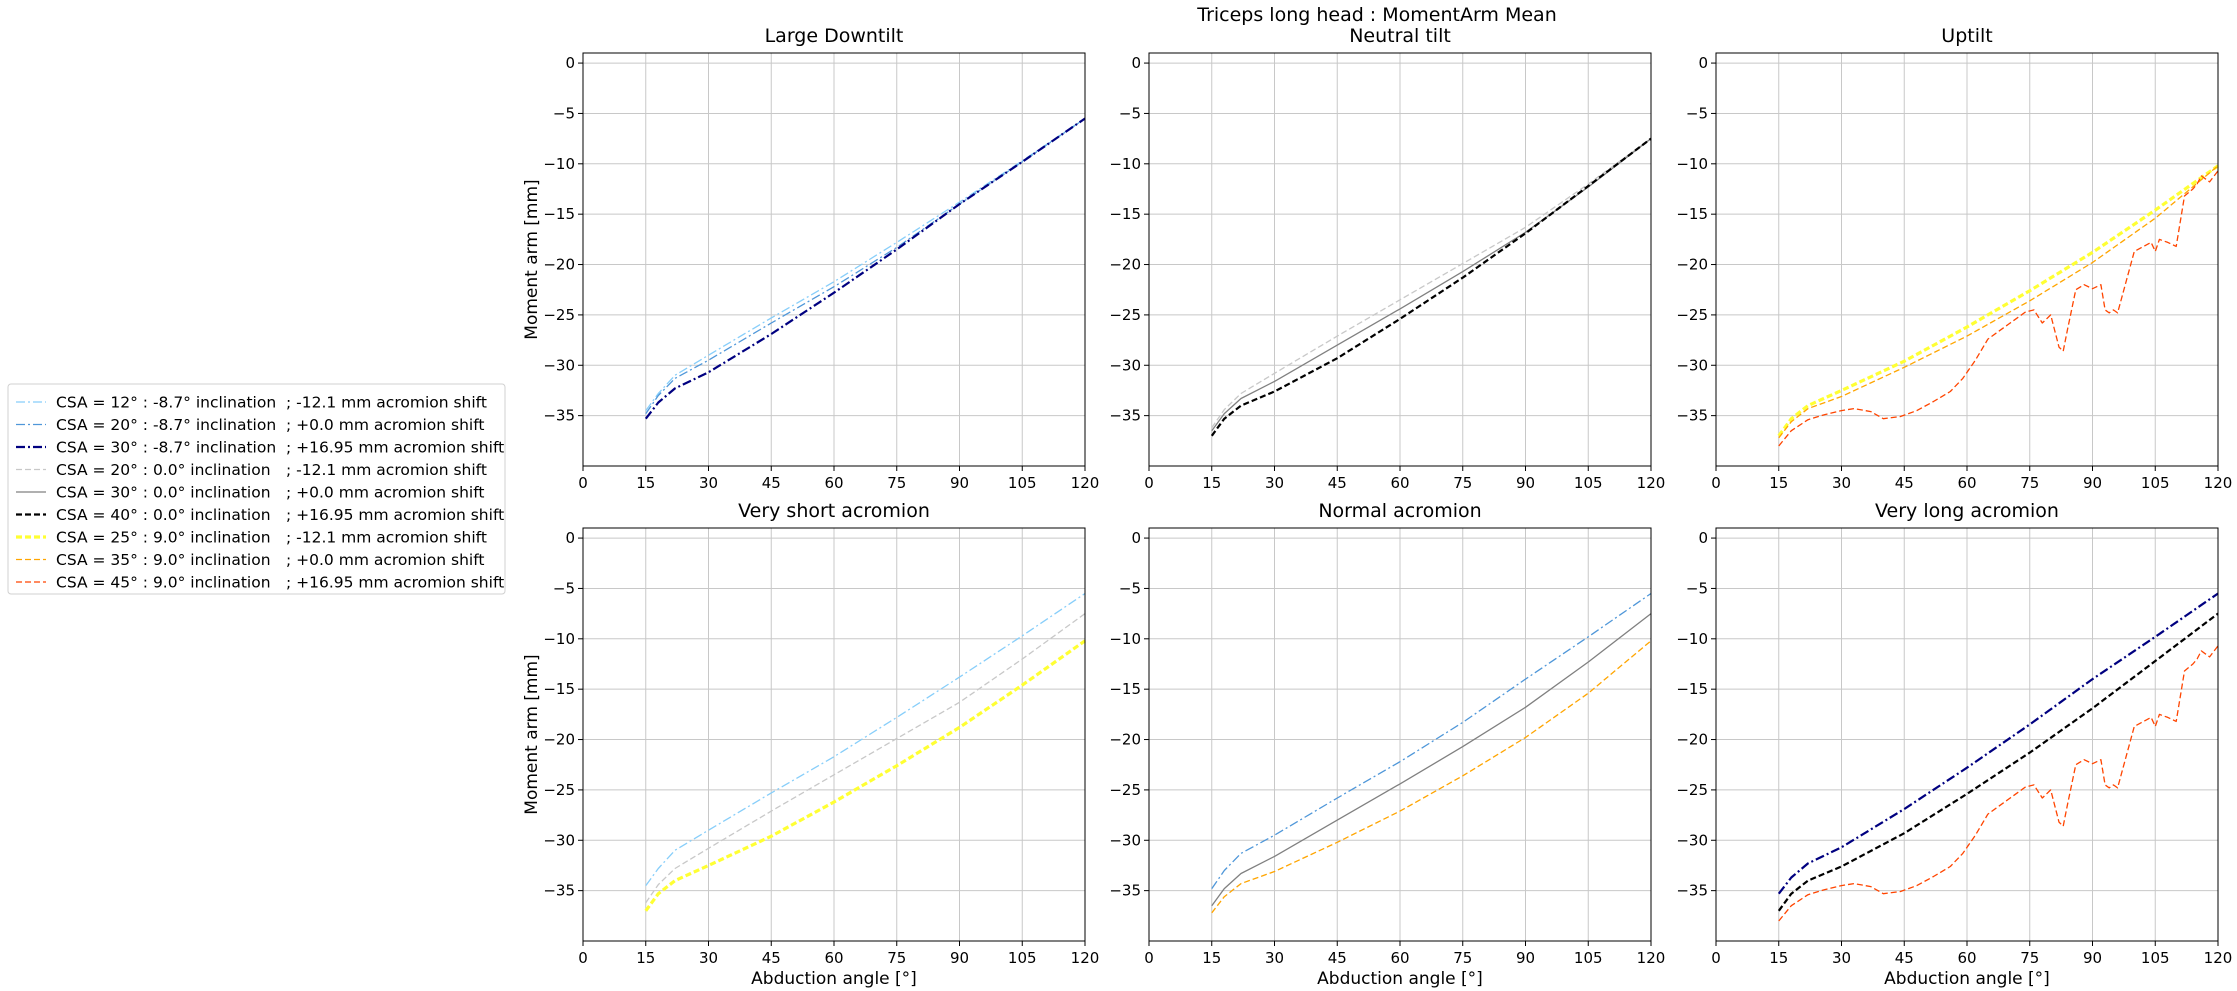 This screenshot has width=2237, height=991. What do you see at coordinates (1400, 36) in the screenshot?
I see `subplot-title: Neutral tilt` at bounding box center [1400, 36].